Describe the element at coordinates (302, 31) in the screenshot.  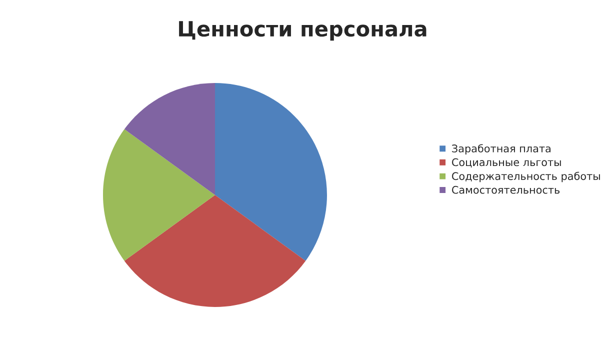
I see `chart-title: Ценности персонала` at that location.